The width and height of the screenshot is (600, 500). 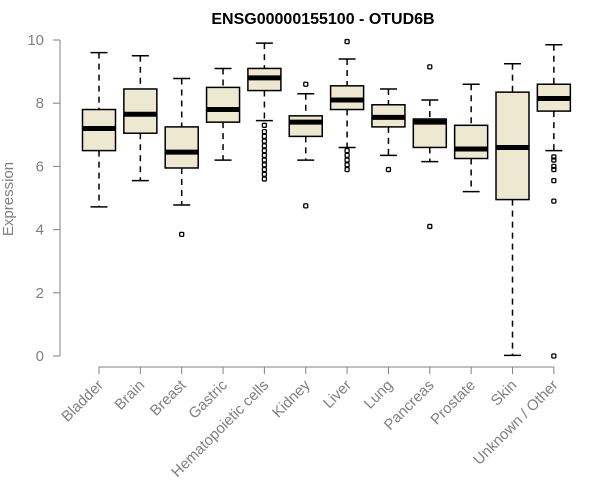 What do you see at coordinates (44, 198) in the screenshot?
I see `y-axis: 0 2 4 6 8 10` at bounding box center [44, 198].